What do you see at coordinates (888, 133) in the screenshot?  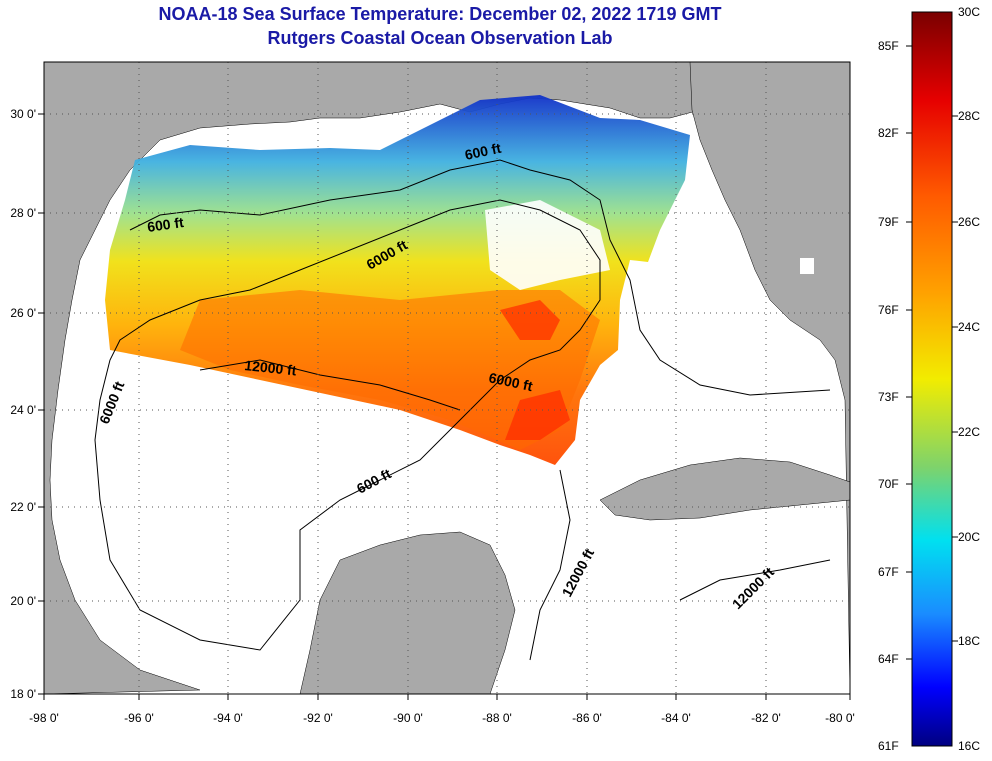 I see `colorbar-fahrenheit-label: 82F` at bounding box center [888, 133].